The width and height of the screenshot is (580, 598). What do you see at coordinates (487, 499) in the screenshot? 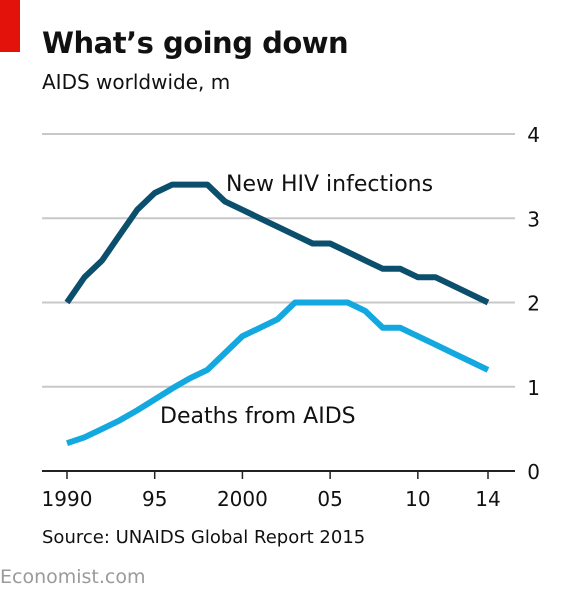
I see `x-tick-label: 14` at bounding box center [487, 499].